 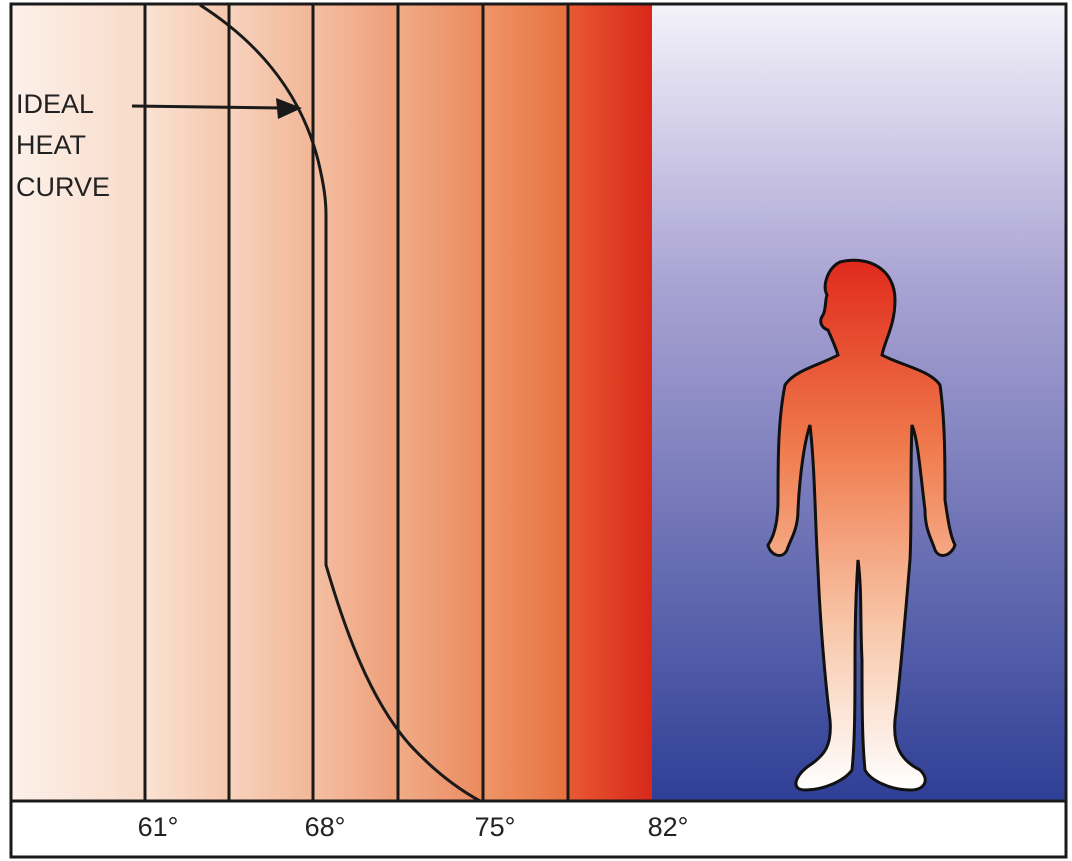 What do you see at coordinates (861, 525) in the screenshot?
I see `human-figure` at bounding box center [861, 525].